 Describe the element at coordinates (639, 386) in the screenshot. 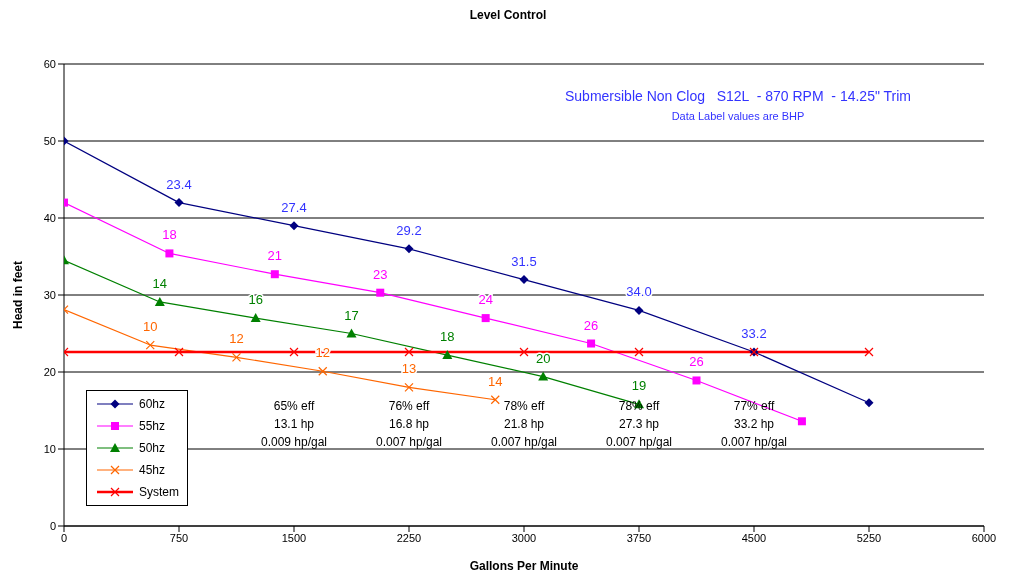

I see `annotation: 19` at that location.